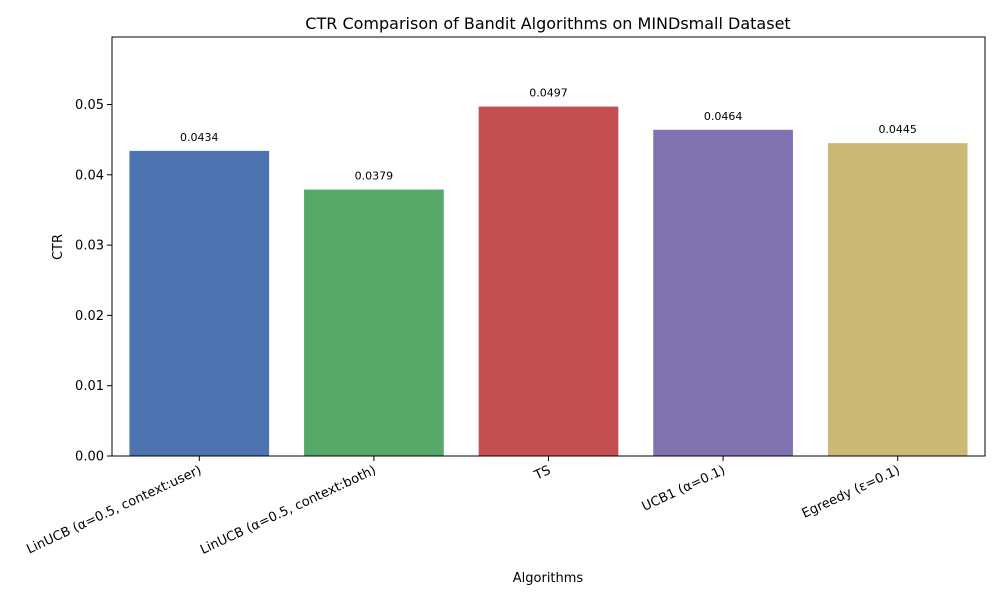 This screenshot has height=604, width=1000. I want to click on bar-value-label-1: 0.0434, so click(199, 137).